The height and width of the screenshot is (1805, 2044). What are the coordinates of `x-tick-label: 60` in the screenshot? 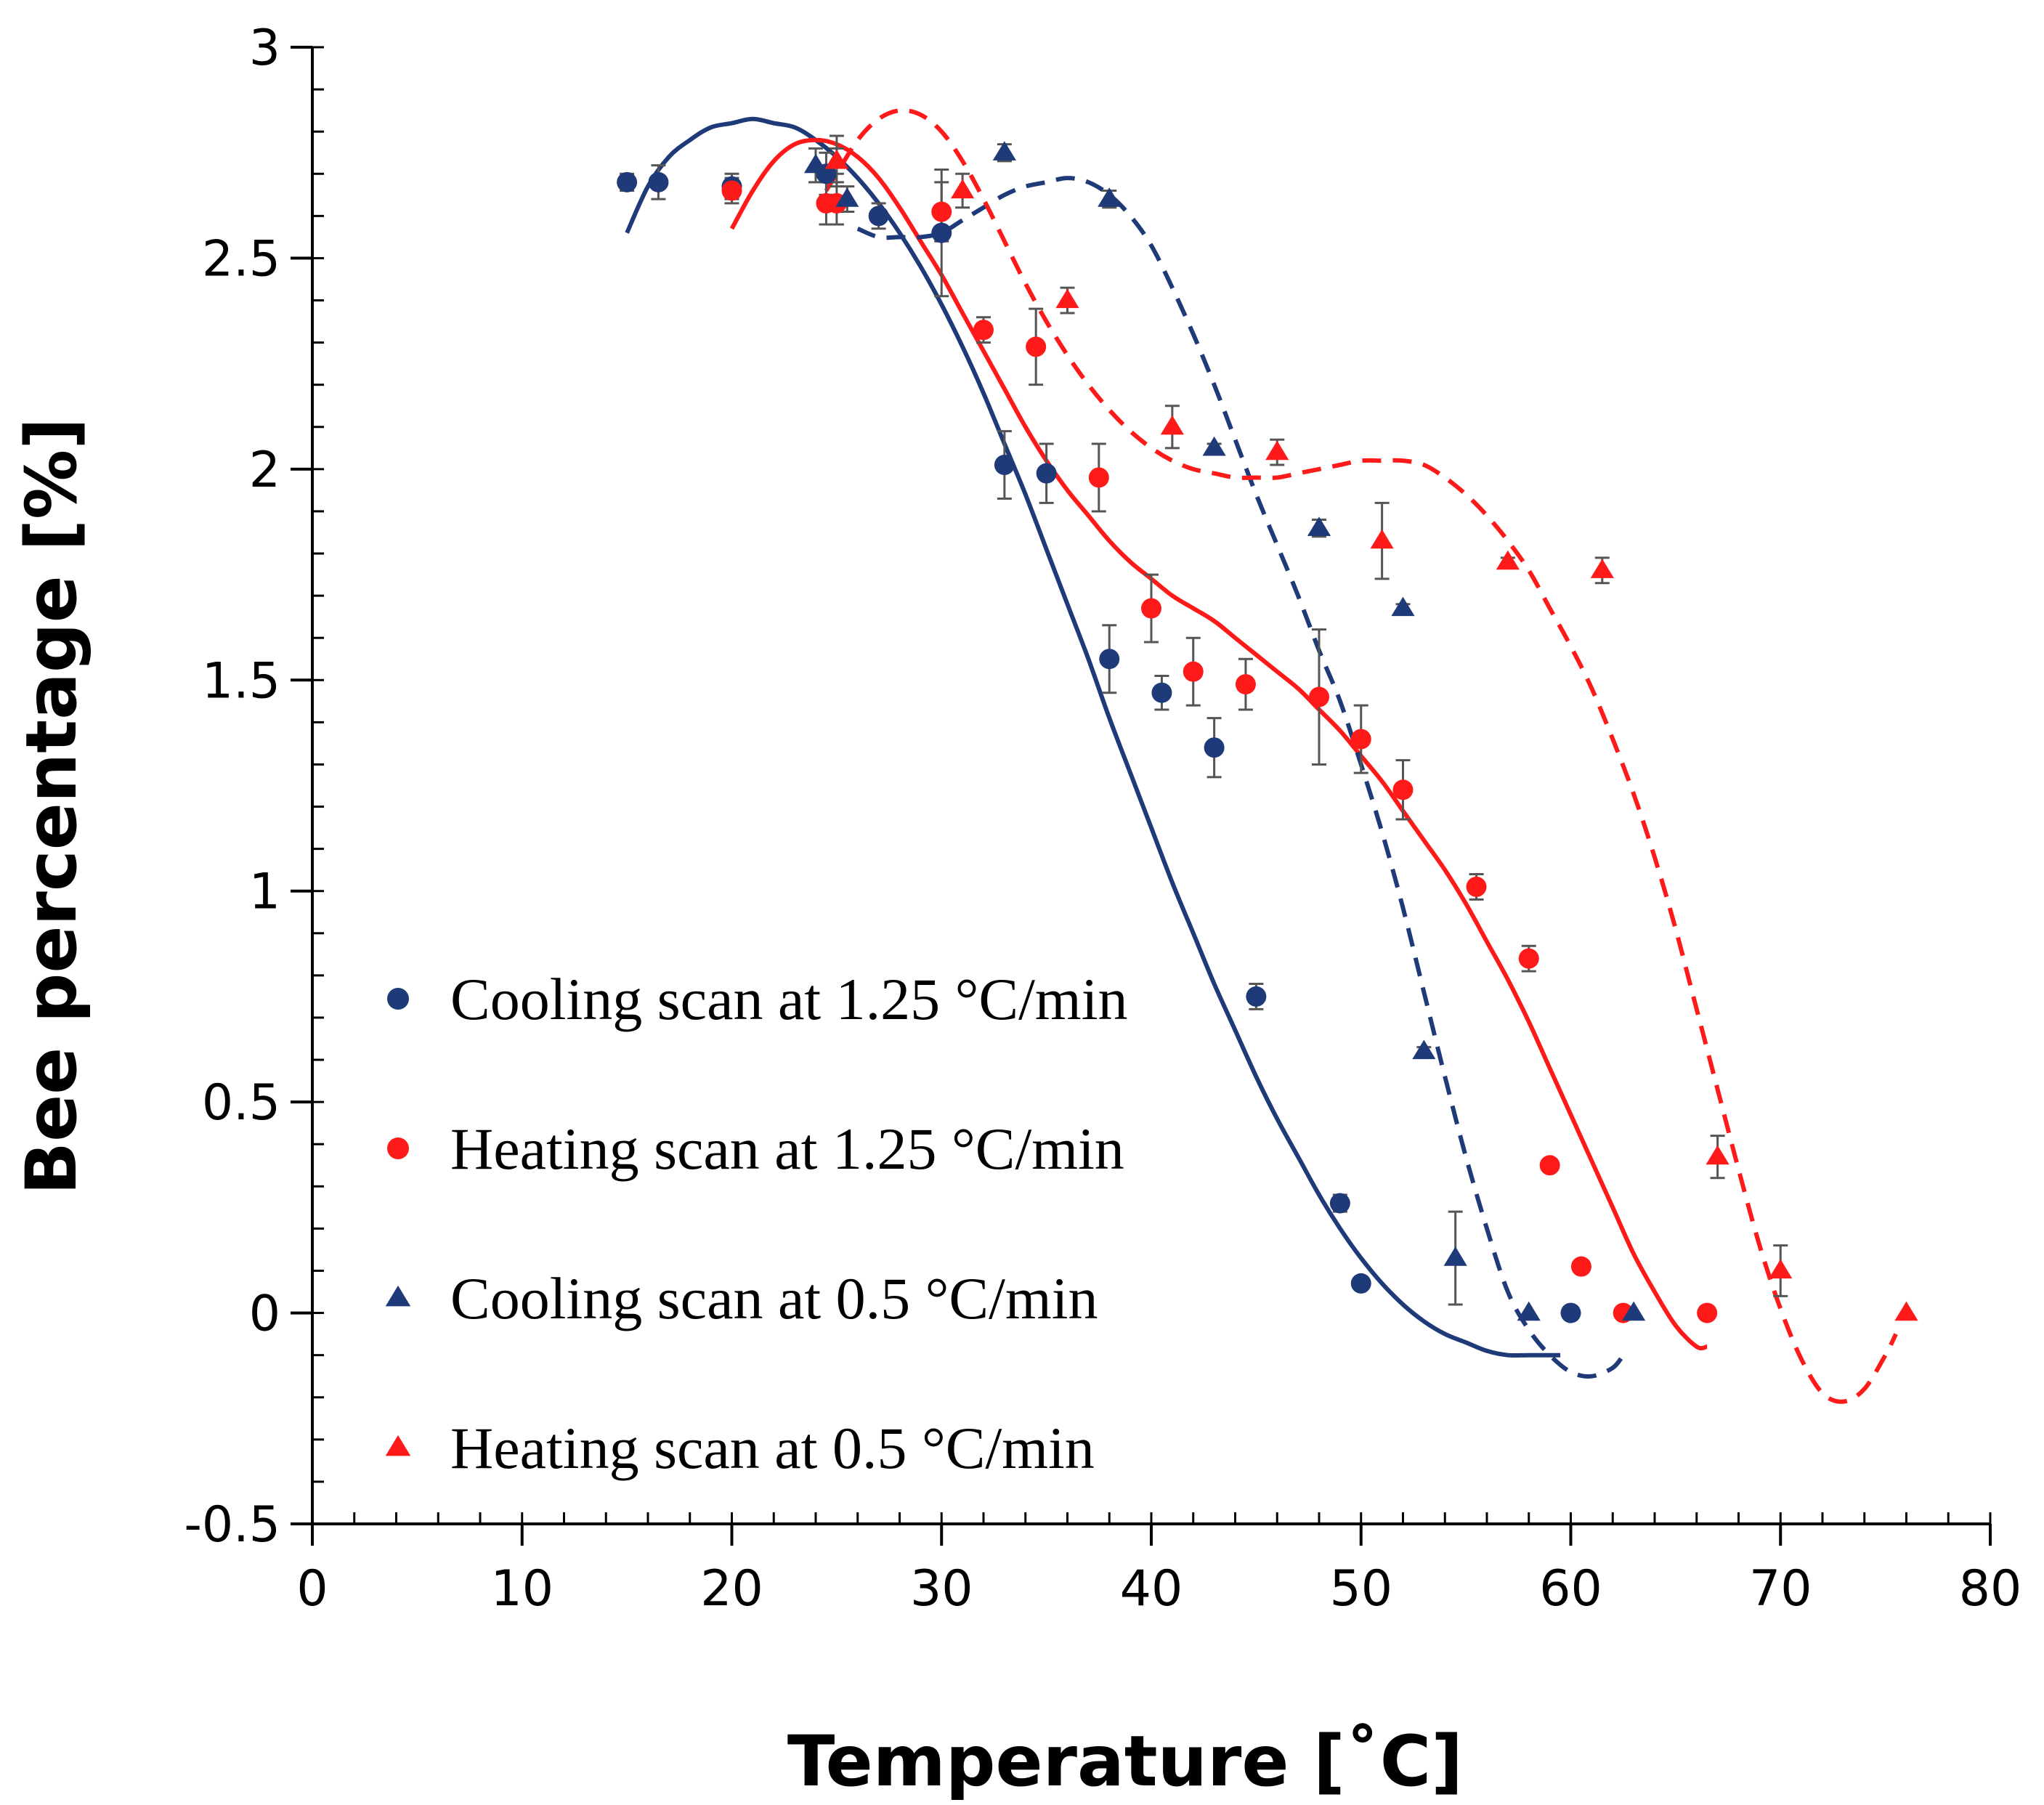 It's located at (1570, 1589).